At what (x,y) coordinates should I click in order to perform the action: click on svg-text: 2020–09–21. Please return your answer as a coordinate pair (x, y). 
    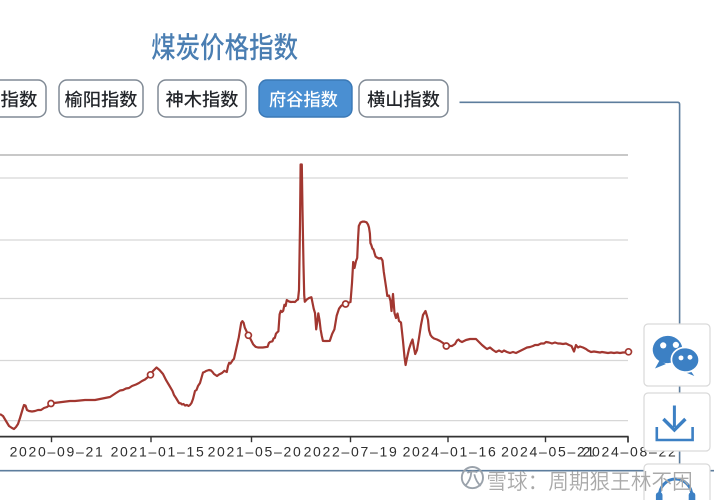
    Looking at the image, I should click on (57, 452).